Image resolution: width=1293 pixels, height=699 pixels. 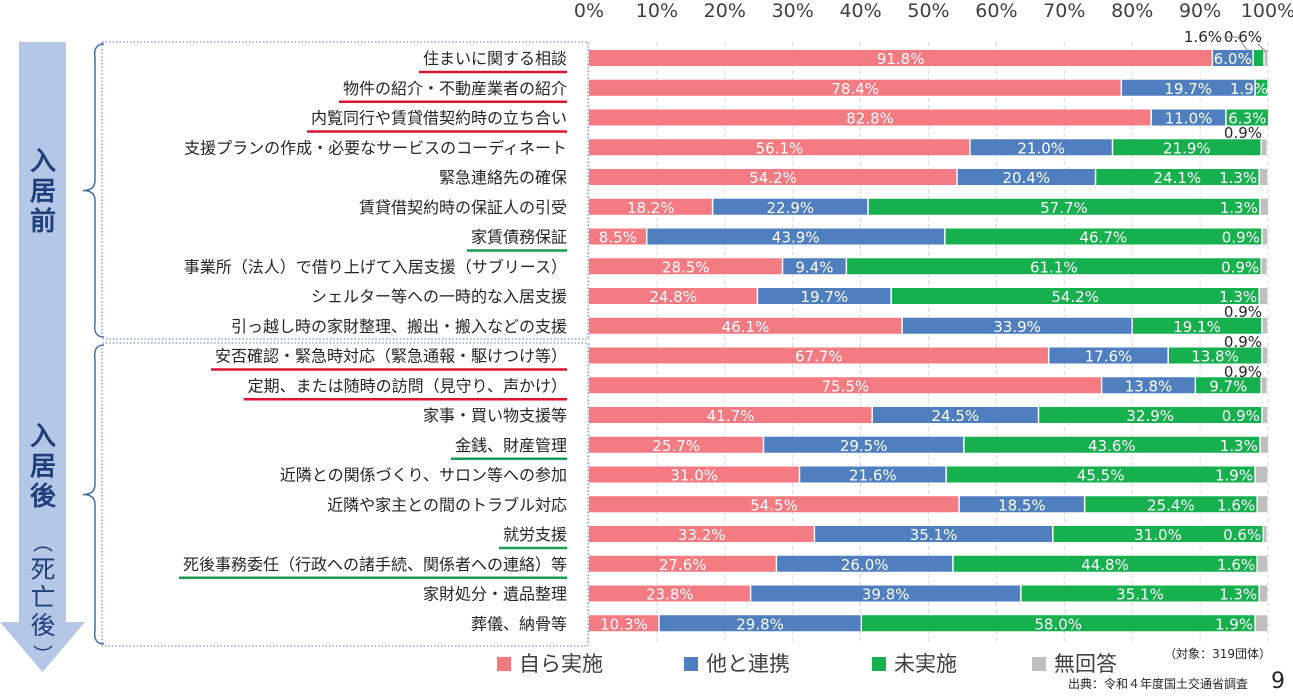 I want to click on x-tick-label: 90%, so click(x=1200, y=11).